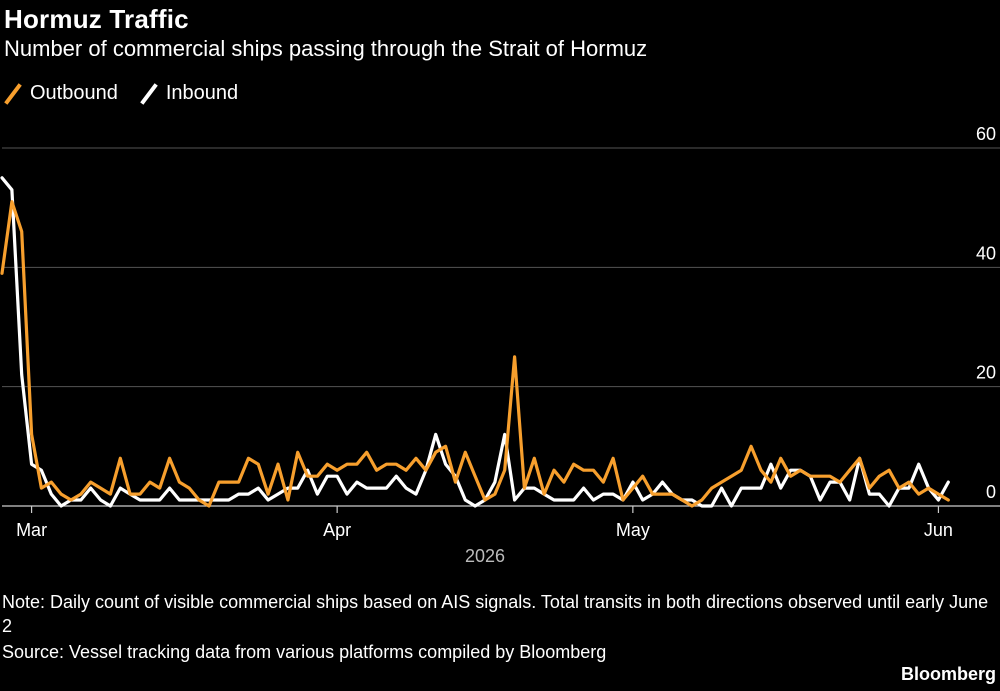 The width and height of the screenshot is (1000, 691). I want to click on legend-item-inbound: Inbound, so click(189, 93).